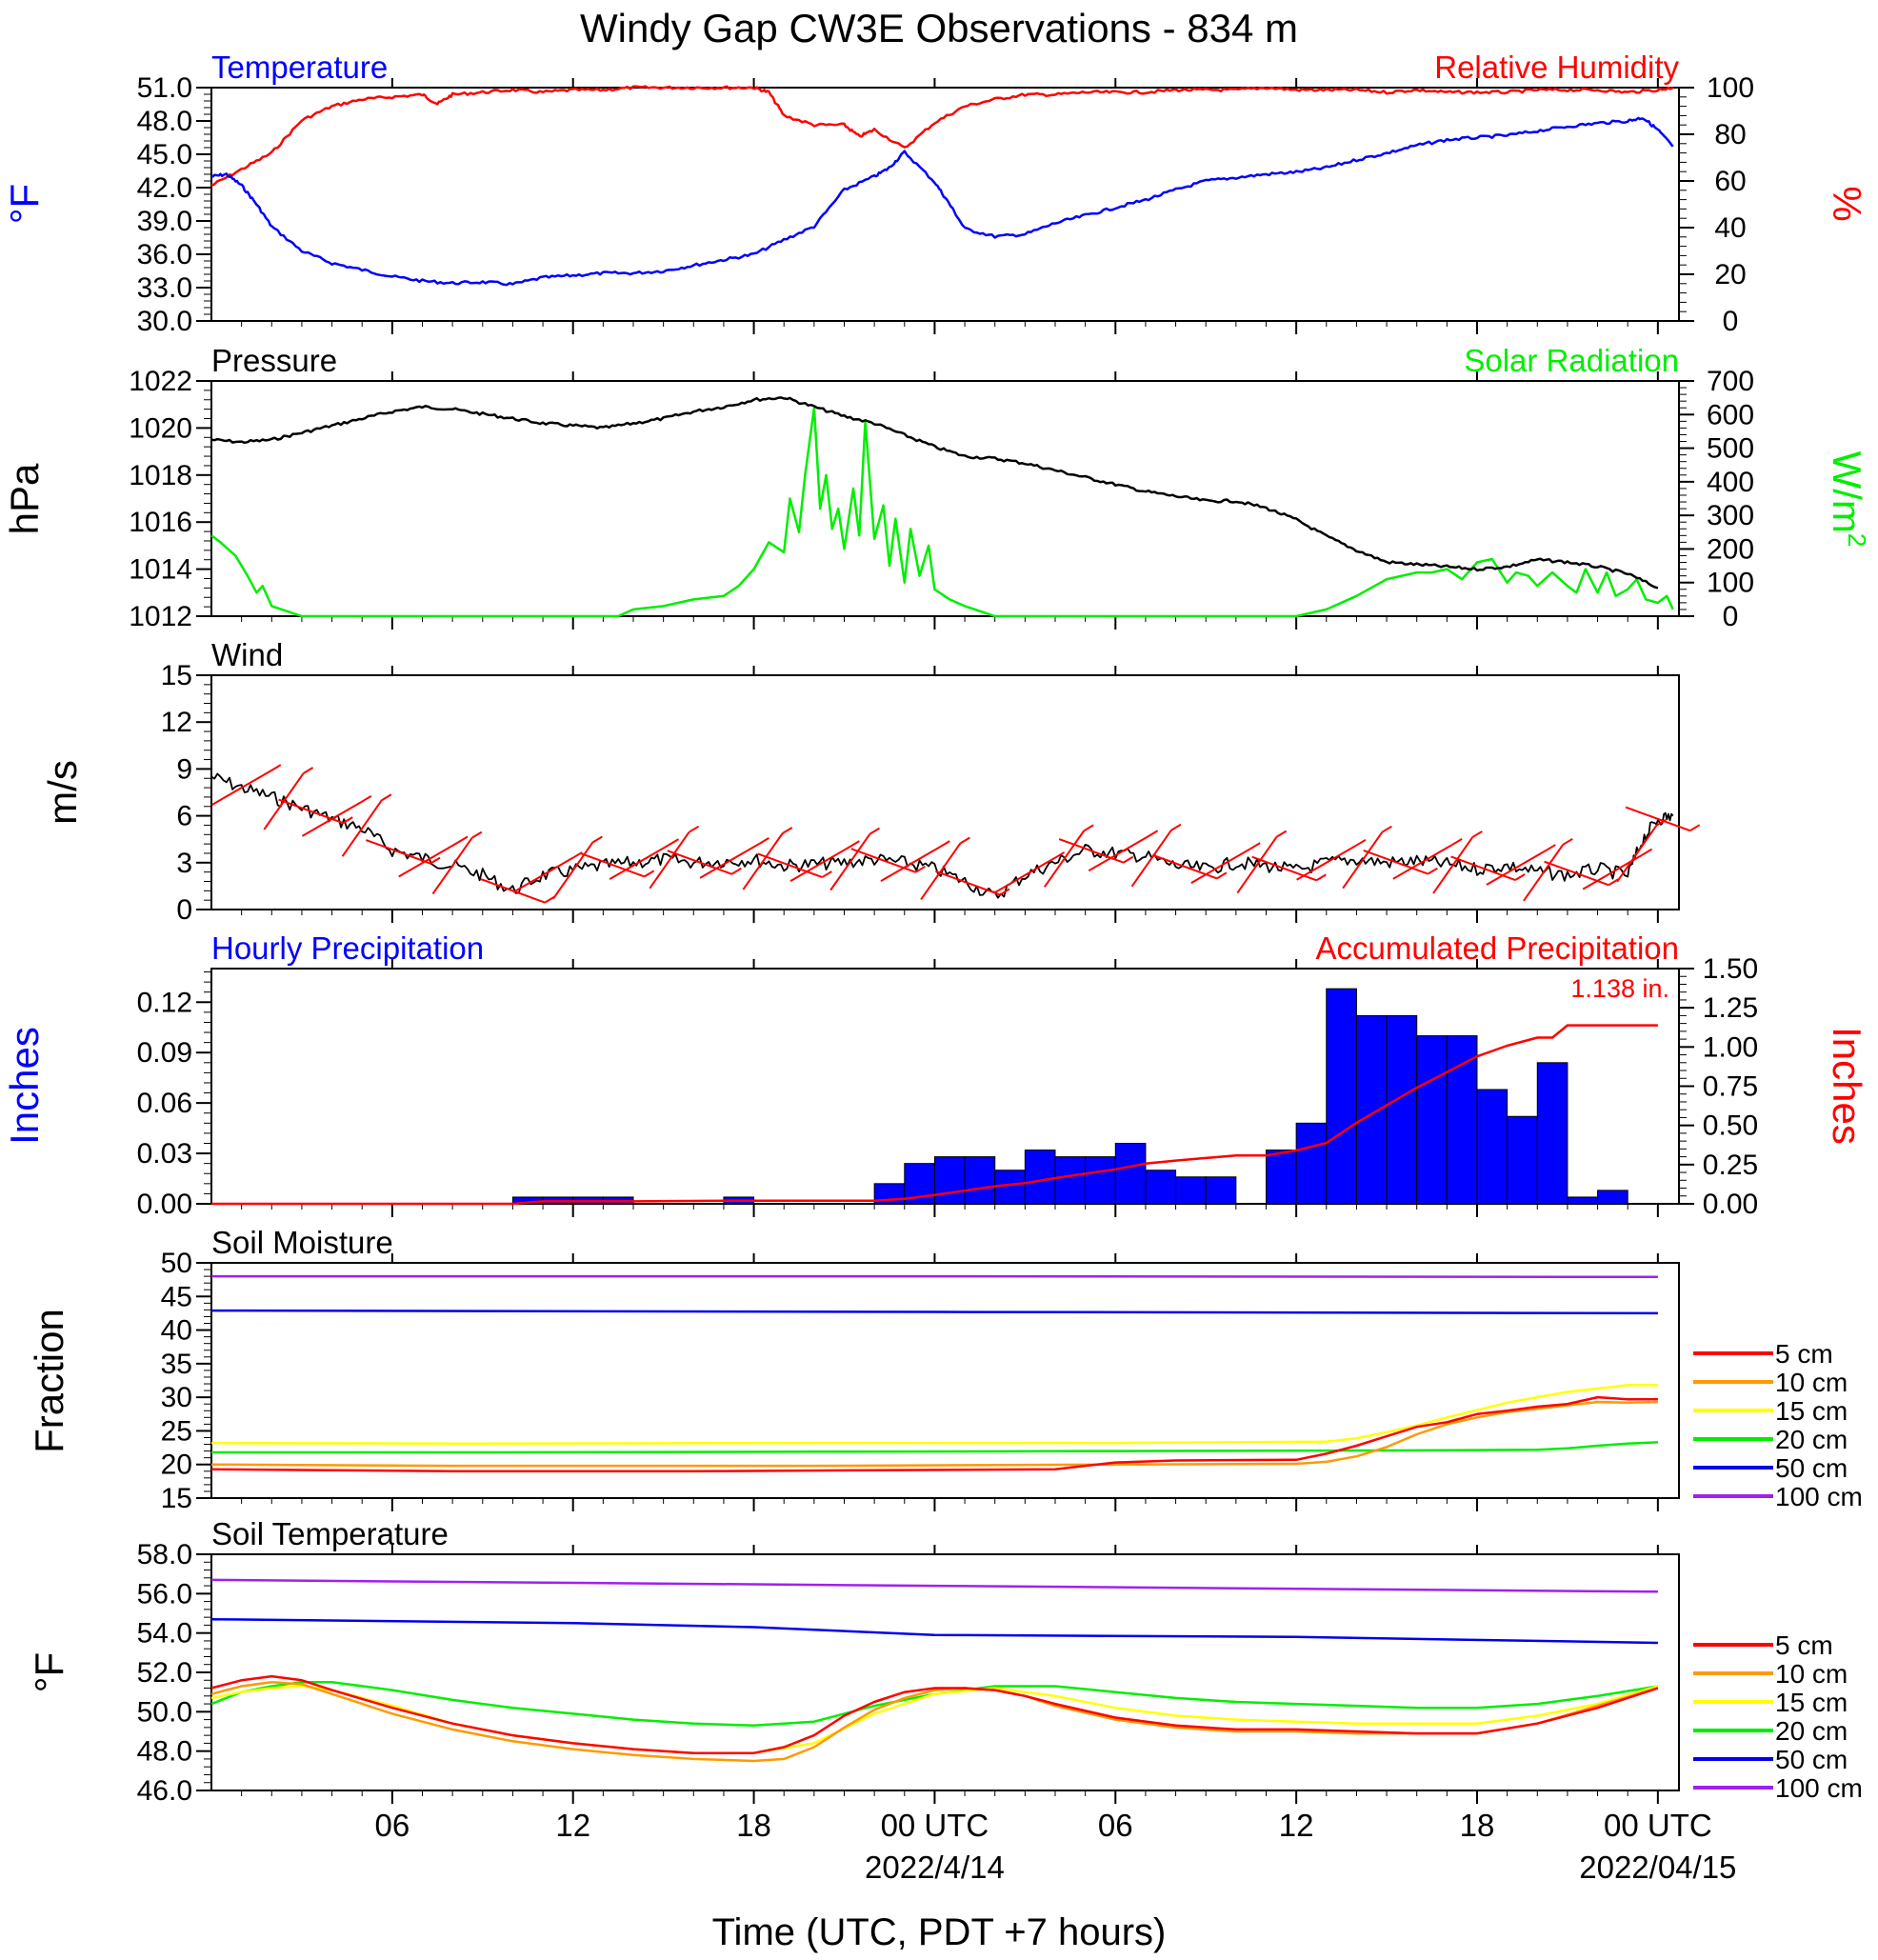 This screenshot has height=1960, width=1878. Describe the element at coordinates (1730, 414) in the screenshot. I see `solar-axis-tick-label: 600` at that location.